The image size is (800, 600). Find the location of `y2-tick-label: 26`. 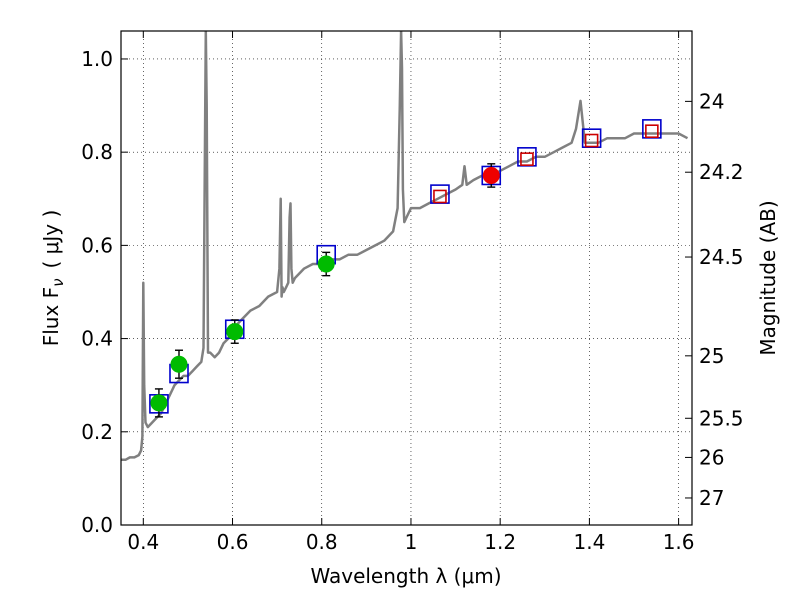

y2-tick-label: 26 is located at coordinates (711, 457).